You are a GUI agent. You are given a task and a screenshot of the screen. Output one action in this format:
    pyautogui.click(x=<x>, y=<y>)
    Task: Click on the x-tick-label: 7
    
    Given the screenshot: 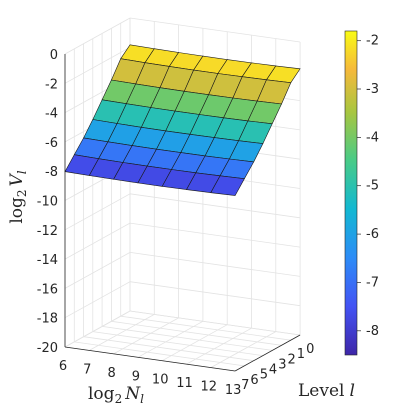 What is the action you would take?
    pyautogui.click(x=87, y=369)
    